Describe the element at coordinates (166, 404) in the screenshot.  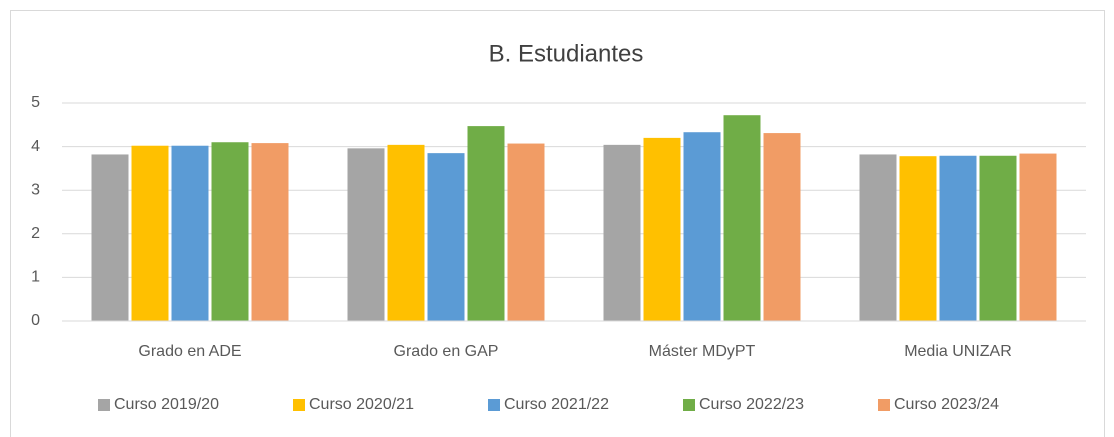
I see `legend-label: Curso 2019/20` at that location.